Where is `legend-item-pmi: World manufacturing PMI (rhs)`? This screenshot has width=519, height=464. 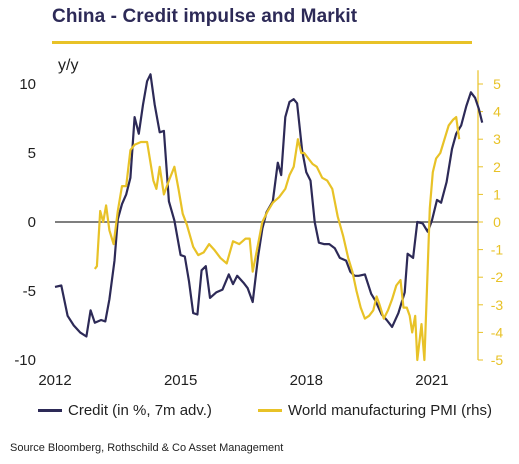 legend-item-pmi: World manufacturing PMI (rhs) is located at coordinates (375, 410).